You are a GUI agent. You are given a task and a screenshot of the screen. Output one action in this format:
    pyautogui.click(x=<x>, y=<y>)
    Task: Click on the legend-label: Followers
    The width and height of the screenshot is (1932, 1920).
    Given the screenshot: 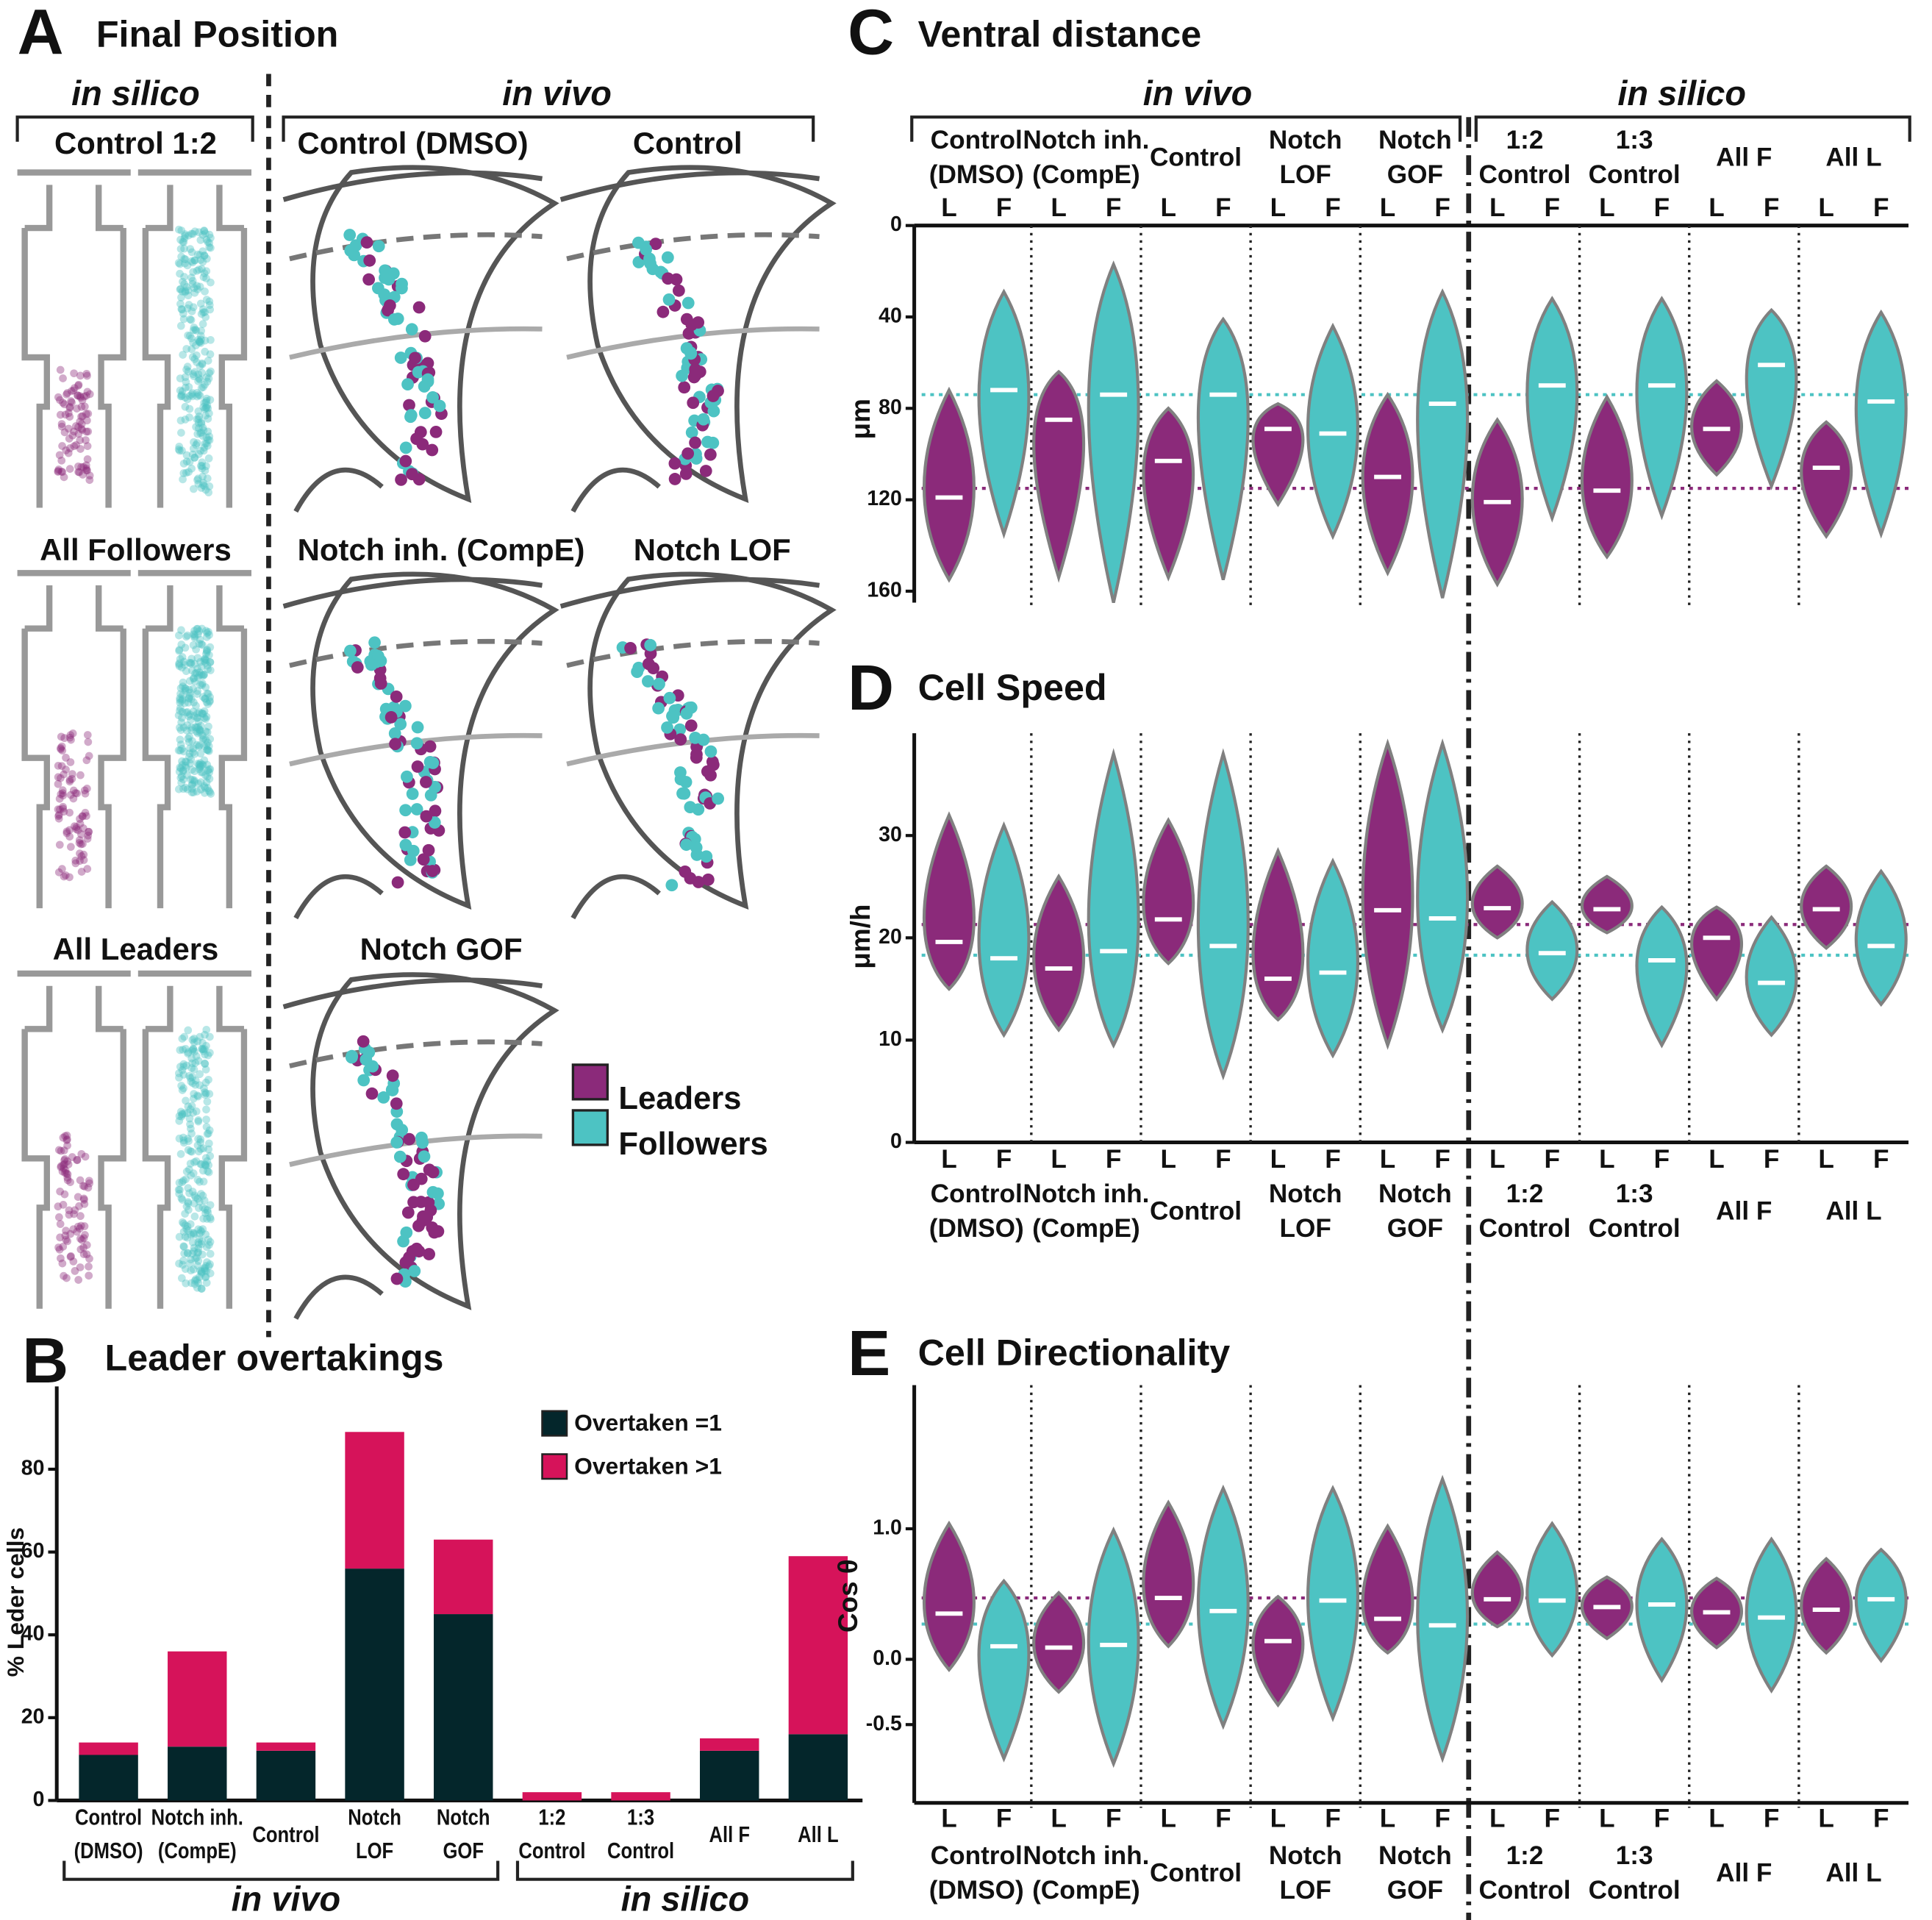 What is the action you would take?
    pyautogui.click(x=693, y=1144)
    